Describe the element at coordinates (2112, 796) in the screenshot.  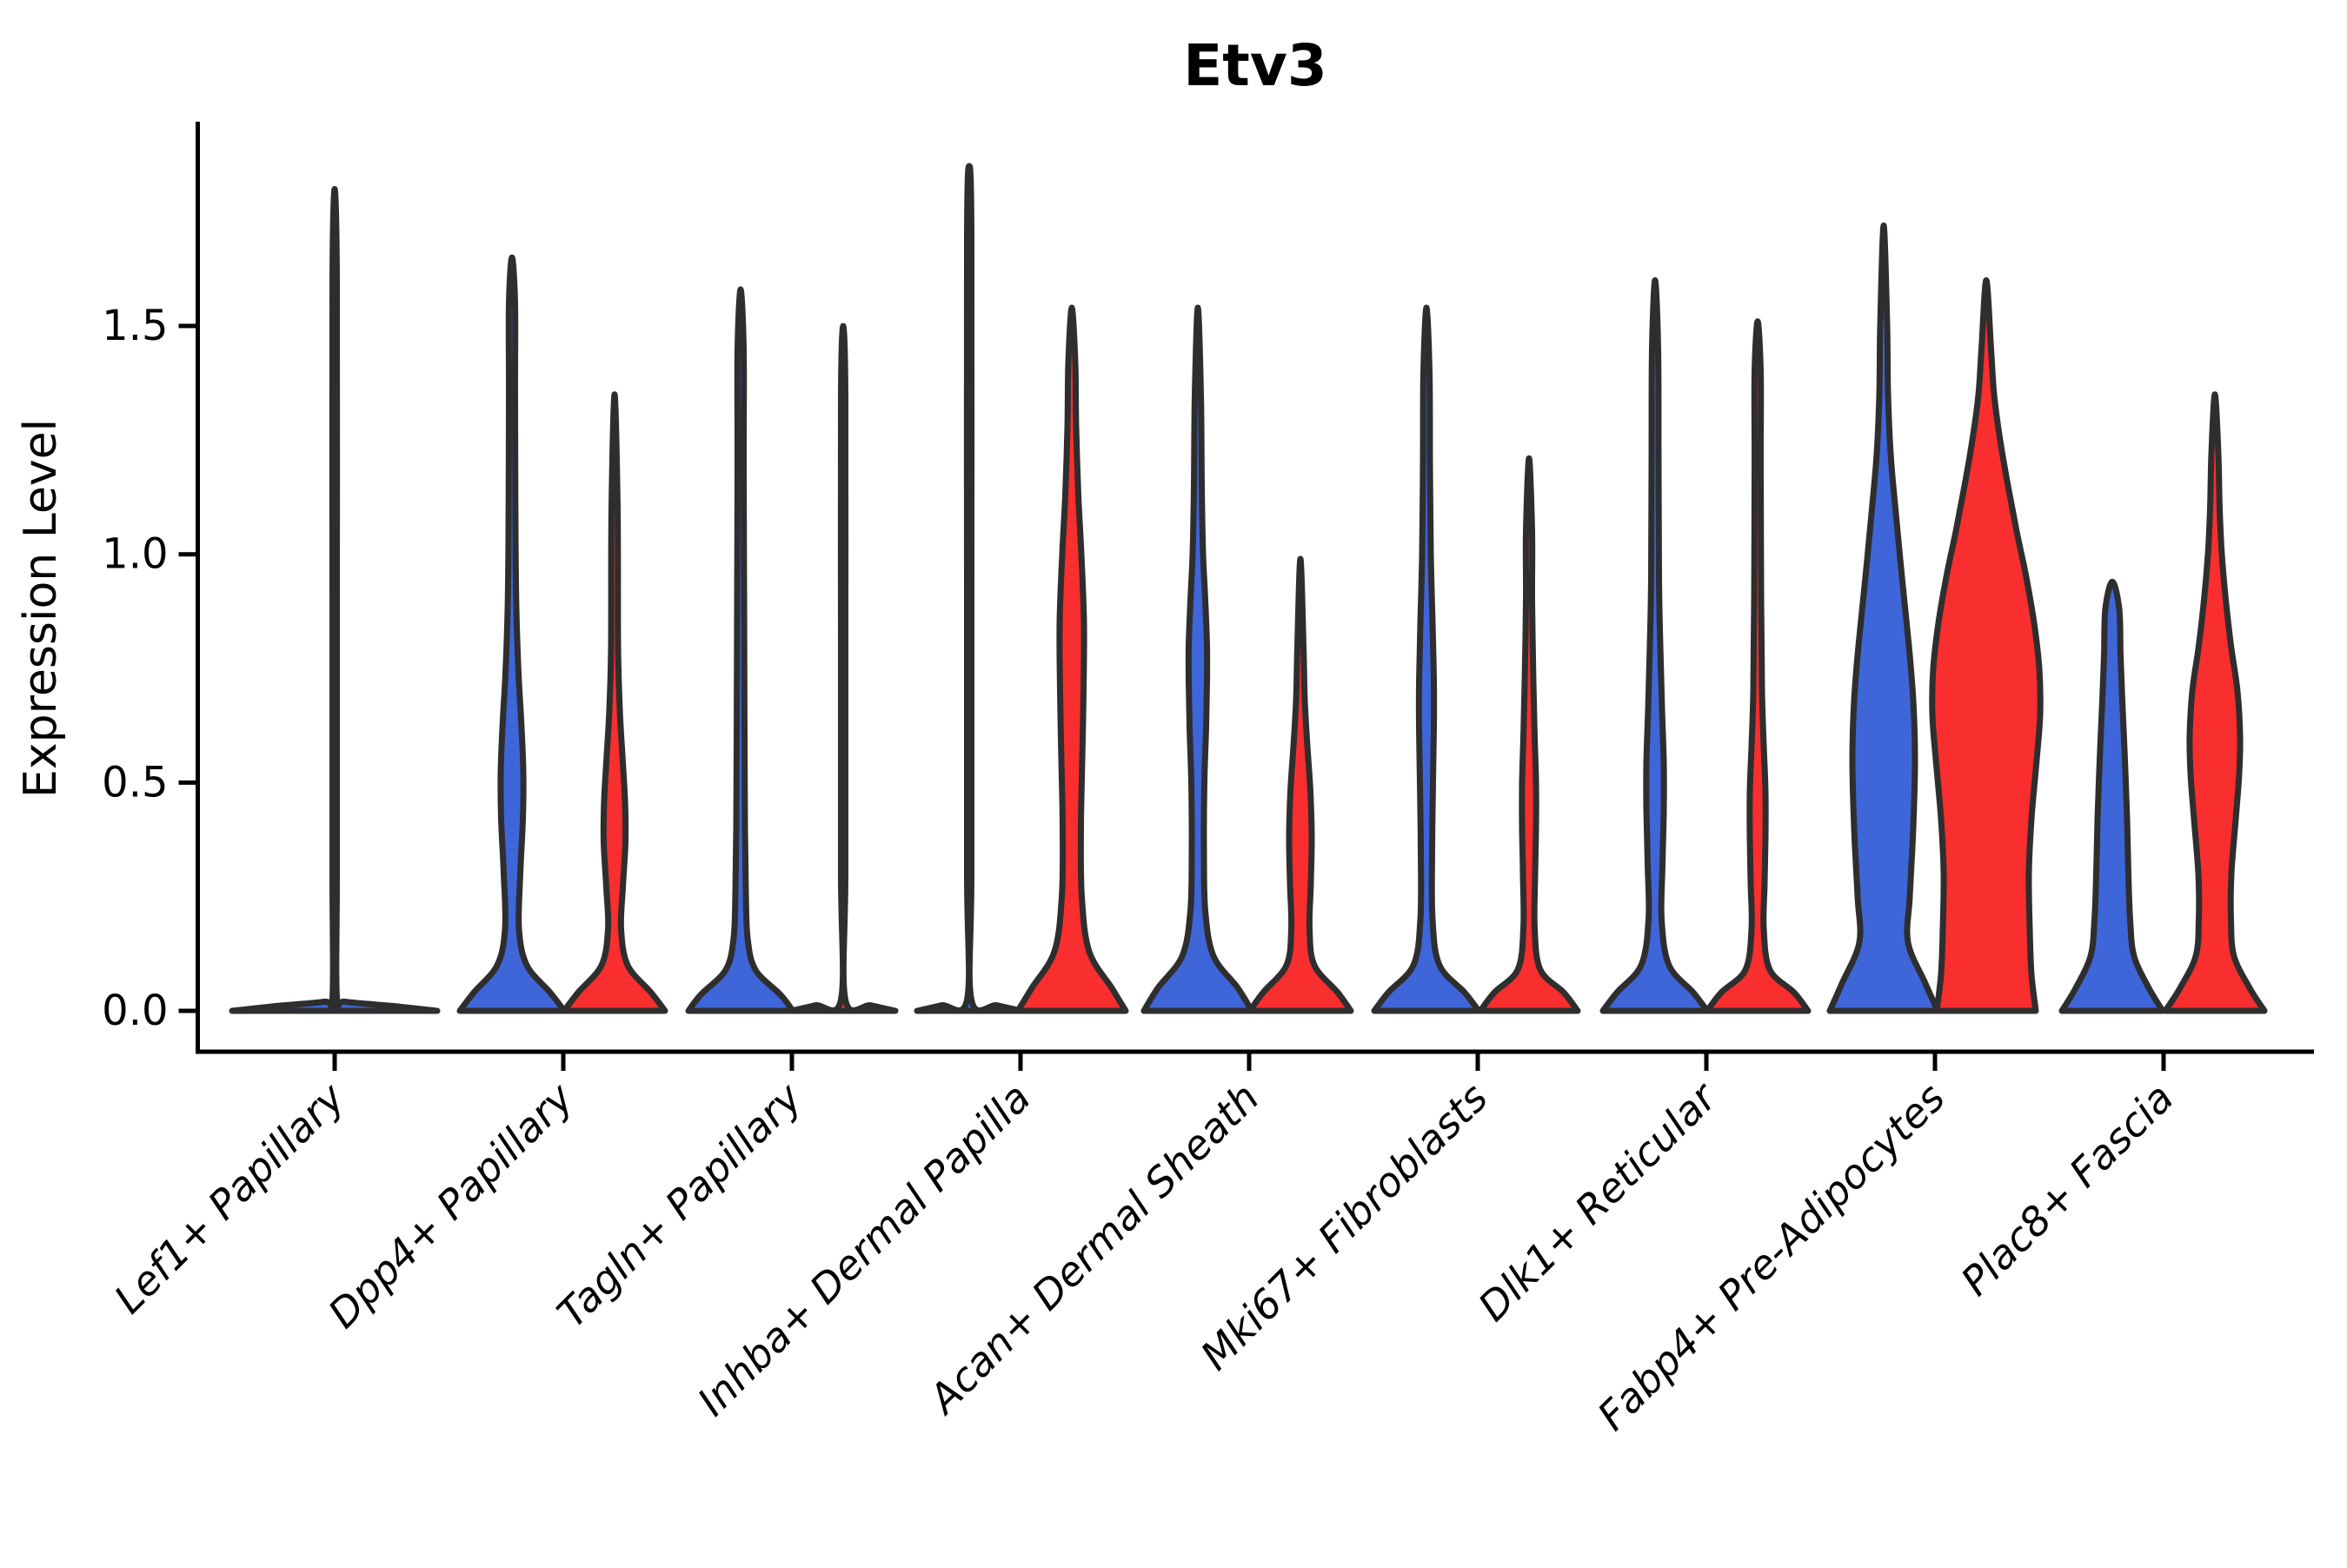
I see `violin-plac8-fascia-blue` at that location.